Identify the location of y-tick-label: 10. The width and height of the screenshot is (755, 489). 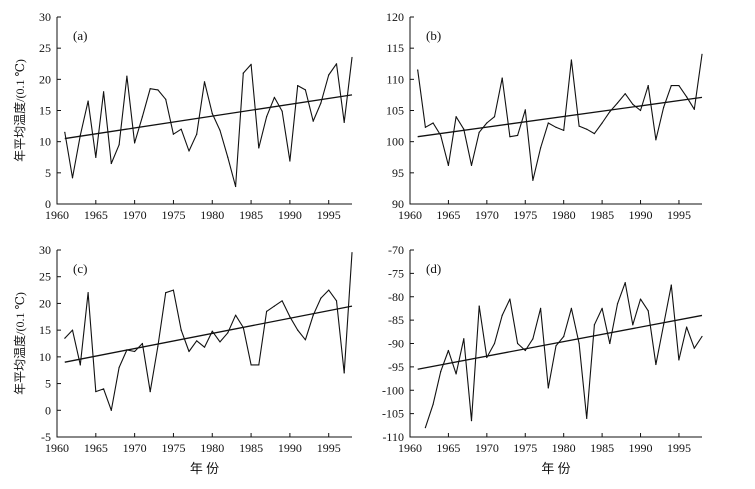
(45, 142).